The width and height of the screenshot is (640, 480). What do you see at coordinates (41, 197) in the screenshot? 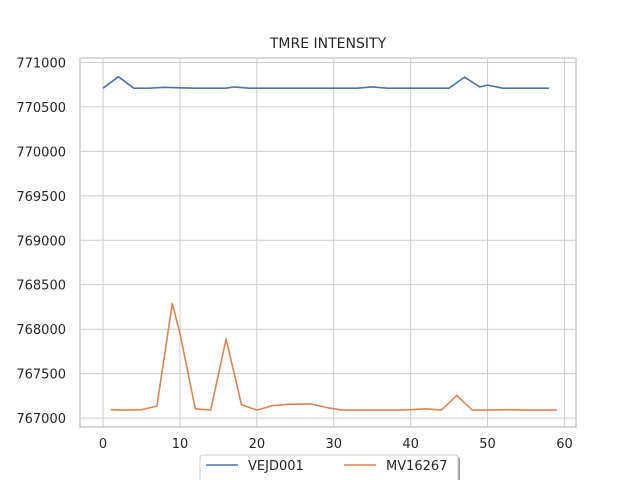
I see `y-tick-label: 769500` at bounding box center [41, 197].